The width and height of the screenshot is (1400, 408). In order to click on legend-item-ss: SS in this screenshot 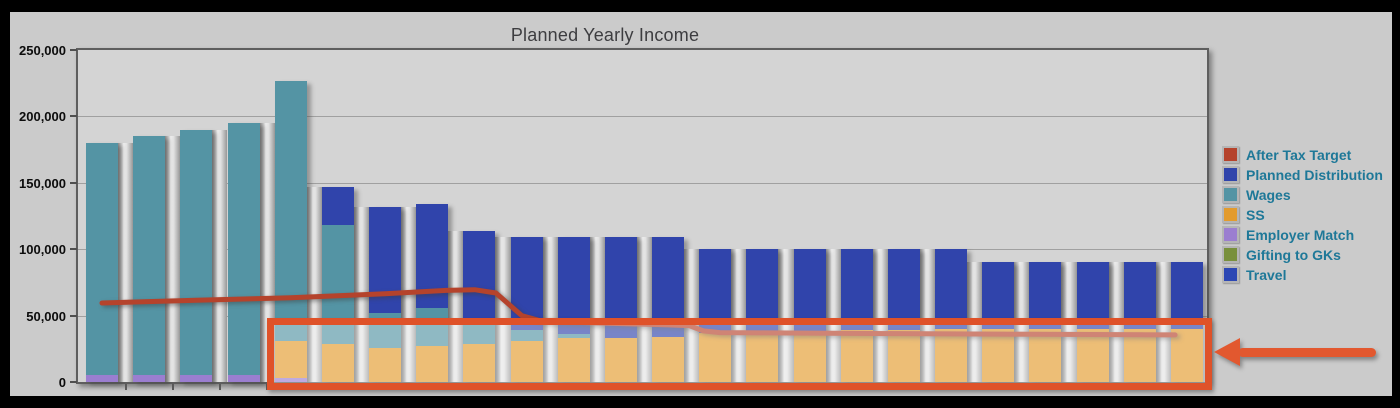, I will do `click(1302, 214)`.